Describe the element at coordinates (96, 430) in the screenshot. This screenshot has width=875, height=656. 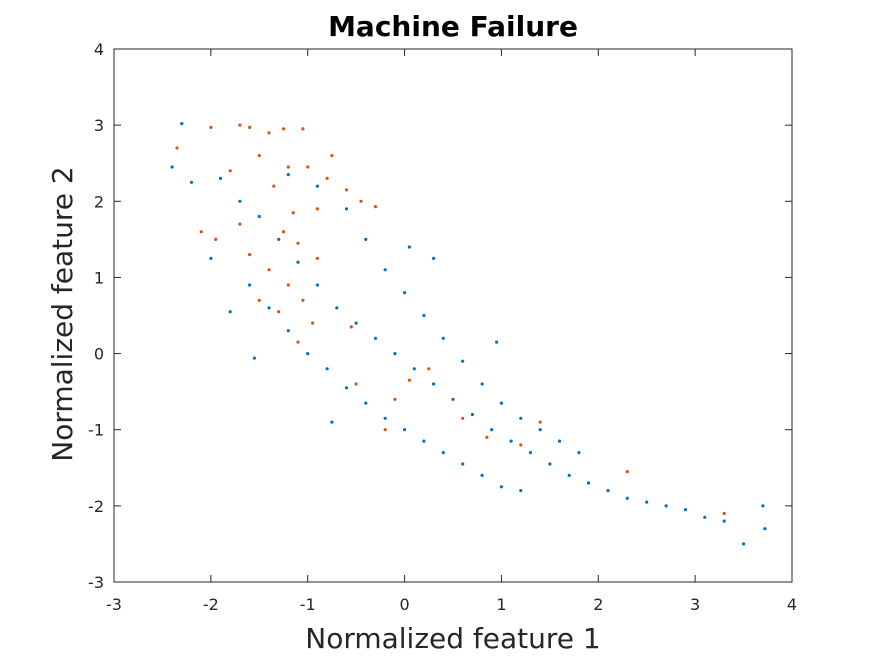
I see `y-tick-label: -1` at that location.